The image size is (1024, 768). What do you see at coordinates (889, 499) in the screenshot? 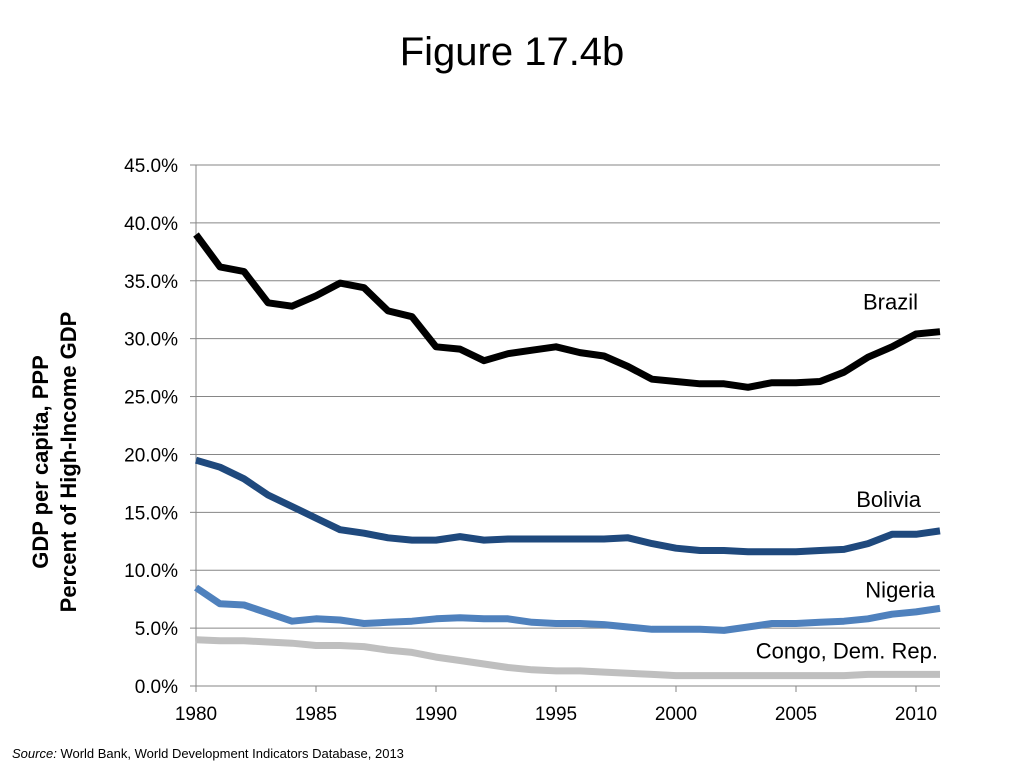
I see `series-label-bolivia: Bolivia` at bounding box center [889, 499].